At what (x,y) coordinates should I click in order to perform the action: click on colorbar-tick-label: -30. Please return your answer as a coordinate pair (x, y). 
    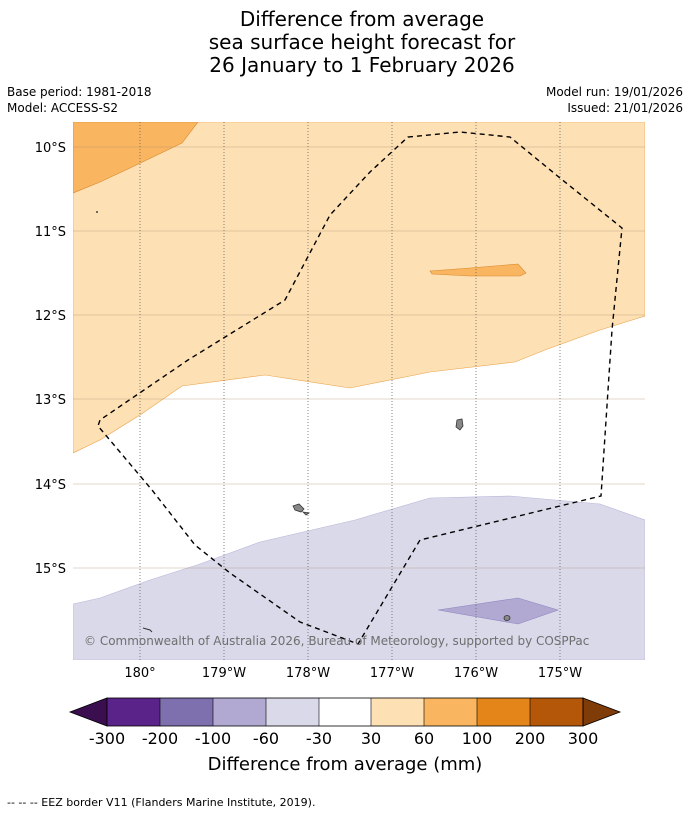
    Looking at the image, I should click on (319, 738).